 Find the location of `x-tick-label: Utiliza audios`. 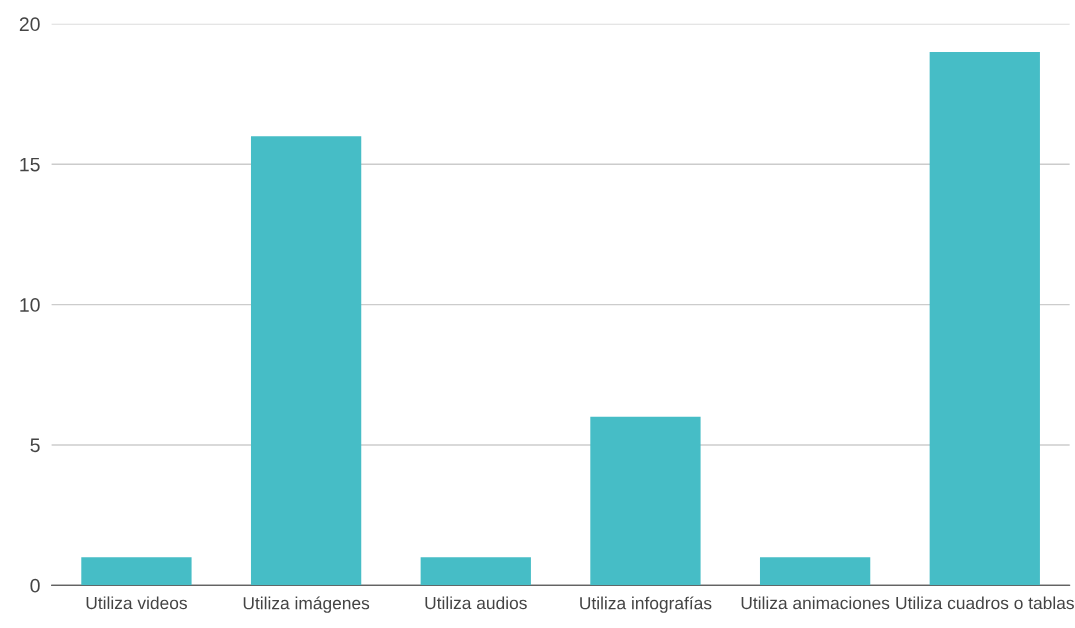

x-tick-label: Utiliza audios is located at coordinates (476, 603).